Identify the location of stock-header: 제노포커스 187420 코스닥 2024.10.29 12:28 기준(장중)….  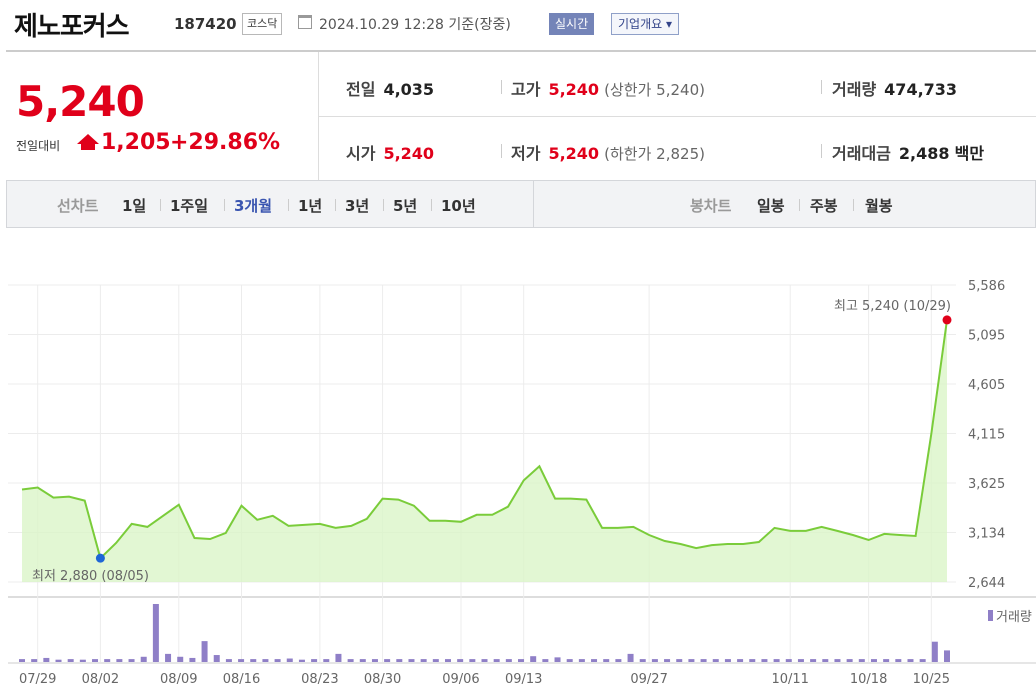
(518, 25).